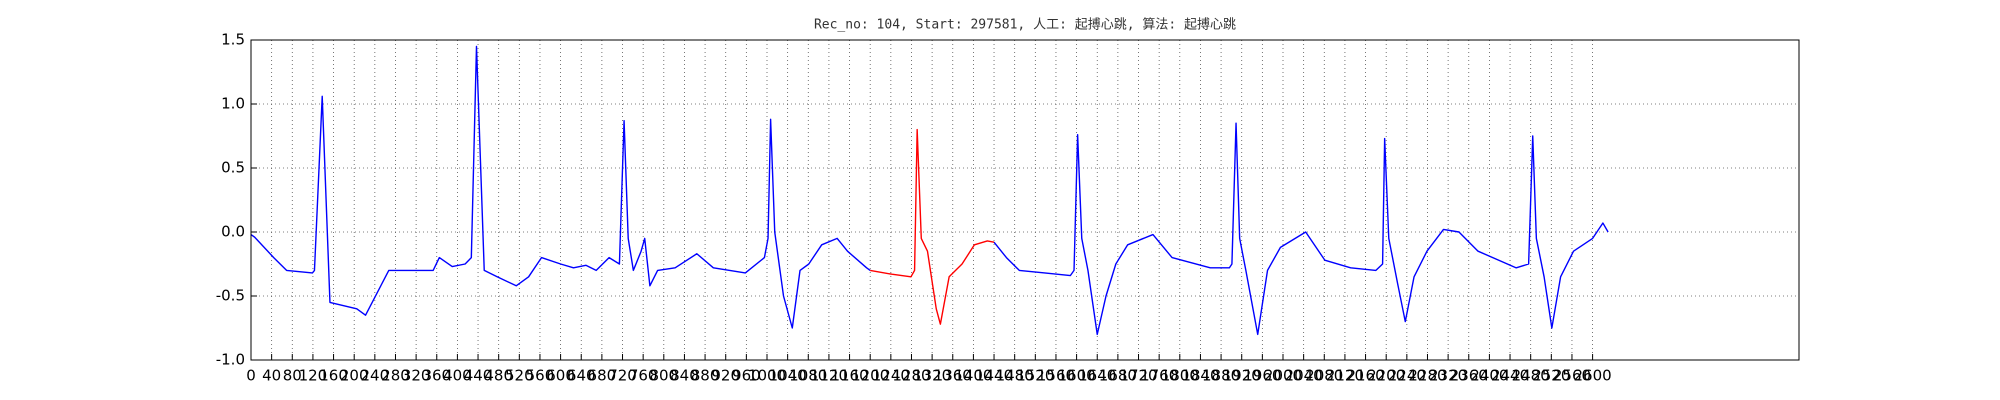 The width and height of the screenshot is (2000, 400). I want to click on x-tick-label: 800, so click(663, 376).